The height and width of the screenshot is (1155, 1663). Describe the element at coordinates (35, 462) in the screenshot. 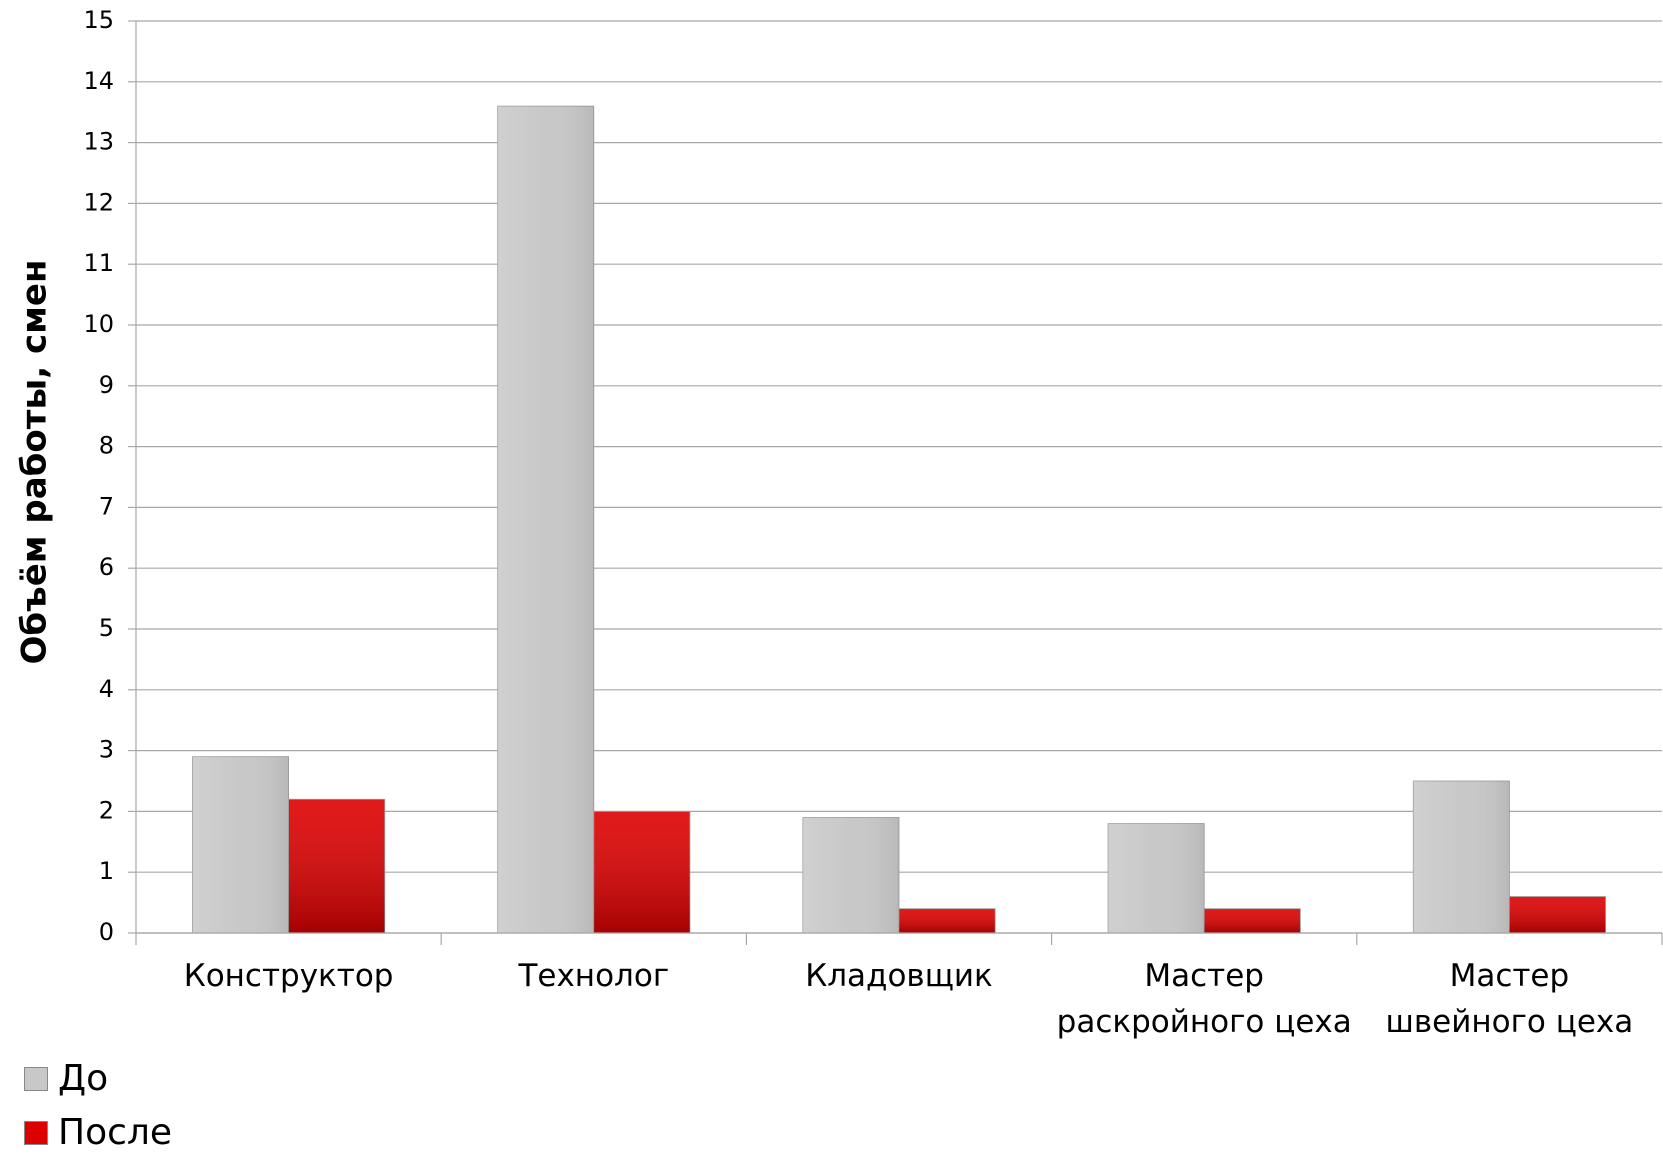

I see `y-axis-title: Объём работы, смен` at that location.